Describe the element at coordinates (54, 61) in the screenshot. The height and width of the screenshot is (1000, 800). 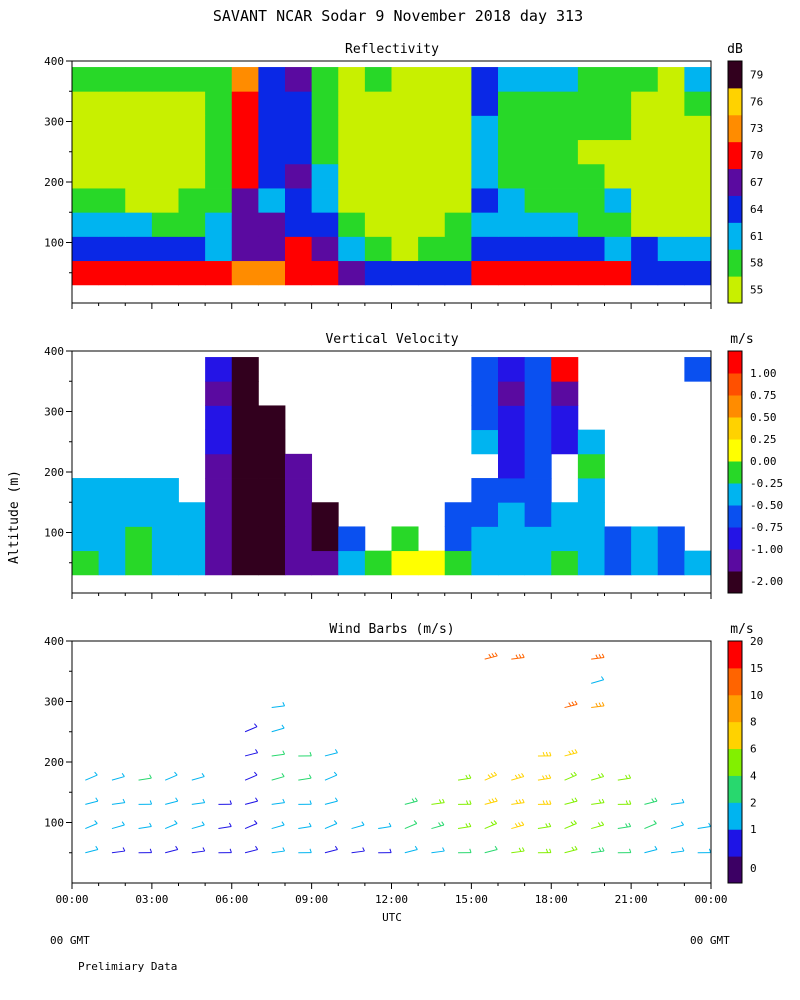
I see `y-tick-label: 400` at that location.